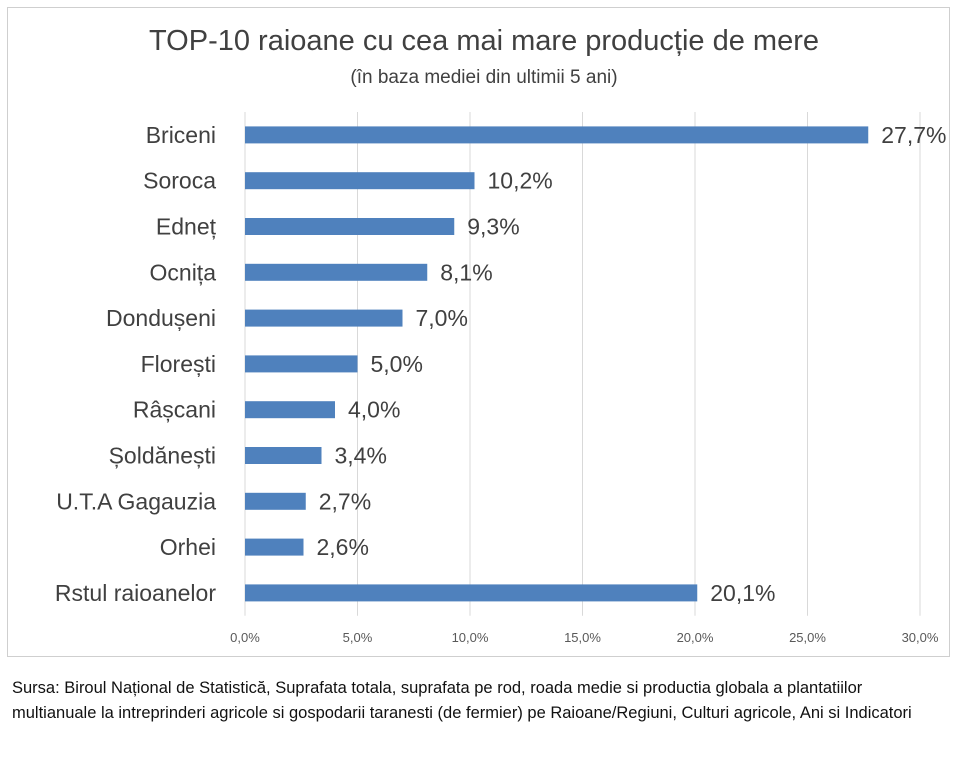  I want to click on value-label: 9,3%, so click(493, 227).